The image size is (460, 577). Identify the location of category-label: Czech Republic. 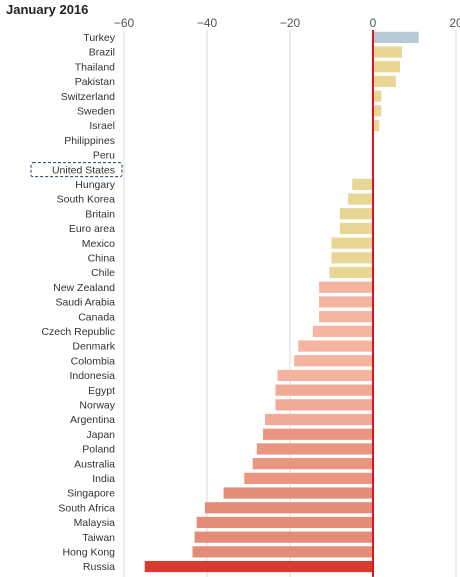
(78, 332).